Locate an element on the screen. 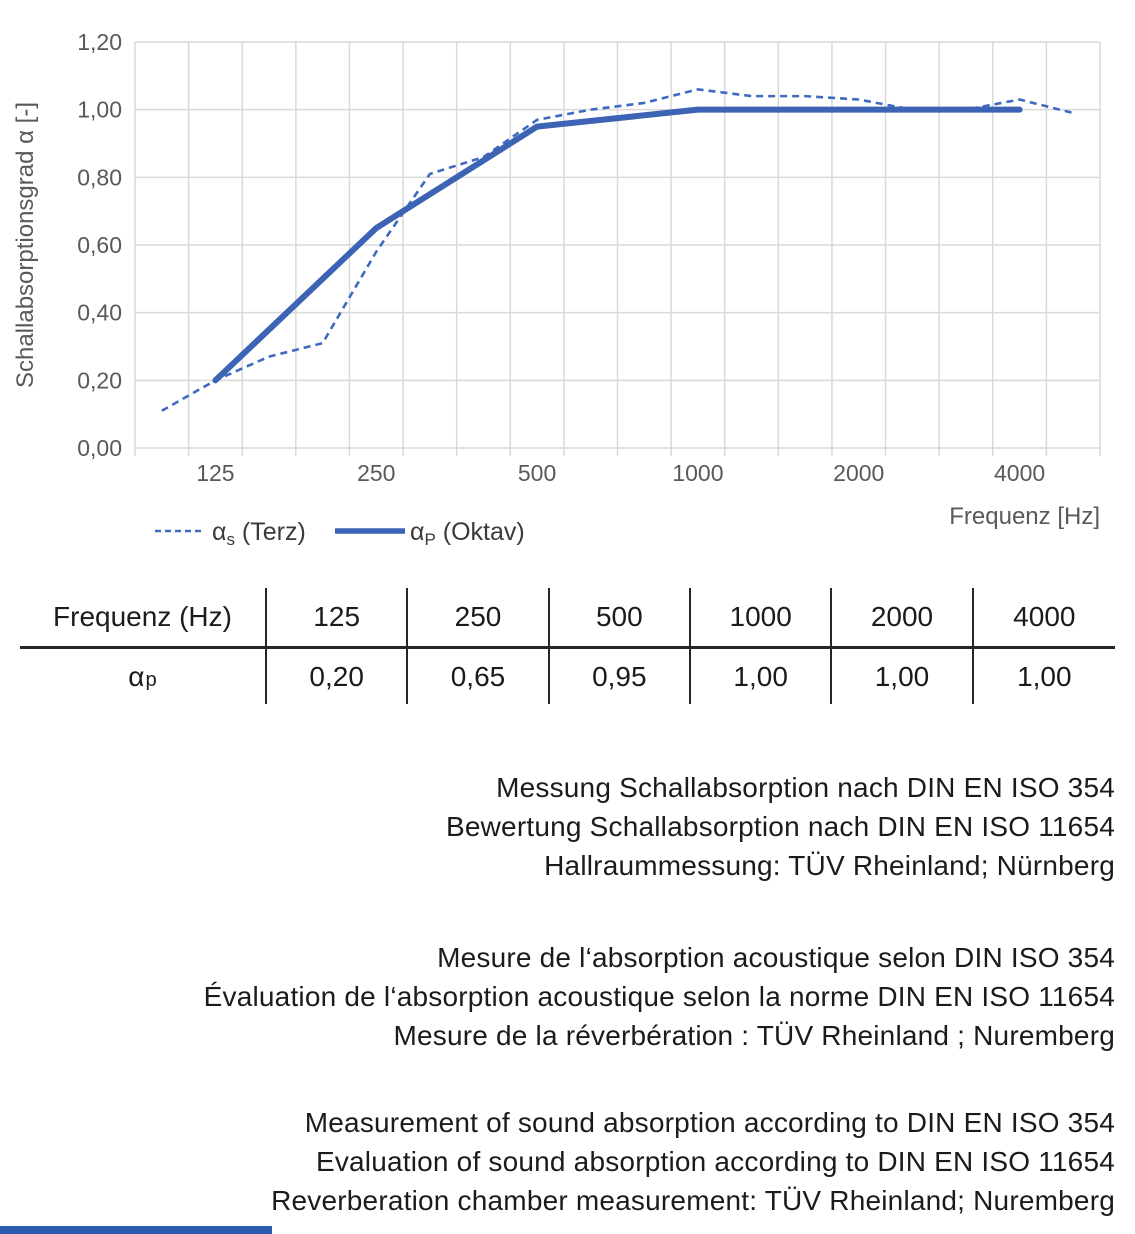 The height and width of the screenshot is (1234, 1135). table-value-2000: 1,00 is located at coordinates (903, 676).